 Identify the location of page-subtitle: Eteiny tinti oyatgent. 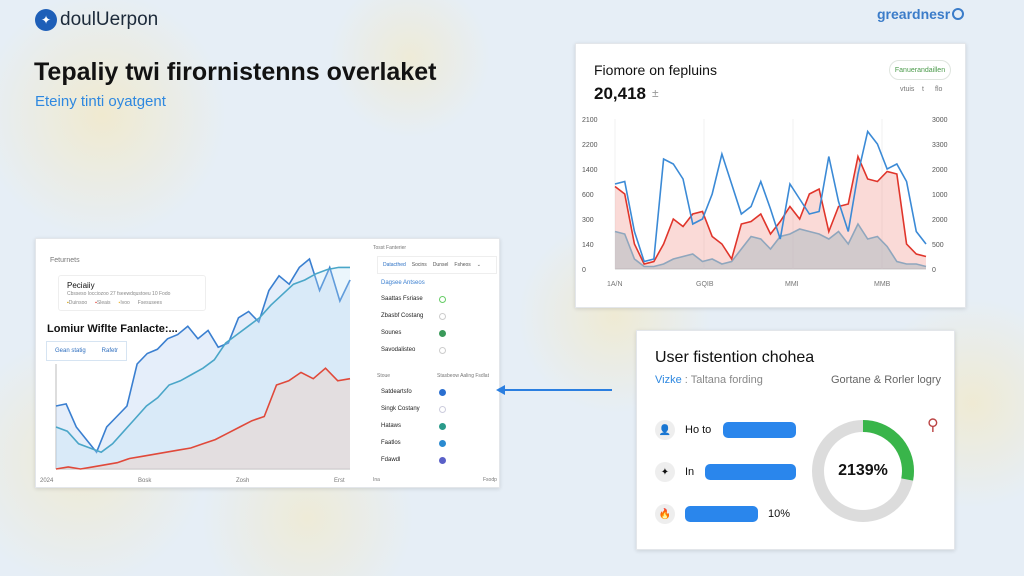
(100, 101).